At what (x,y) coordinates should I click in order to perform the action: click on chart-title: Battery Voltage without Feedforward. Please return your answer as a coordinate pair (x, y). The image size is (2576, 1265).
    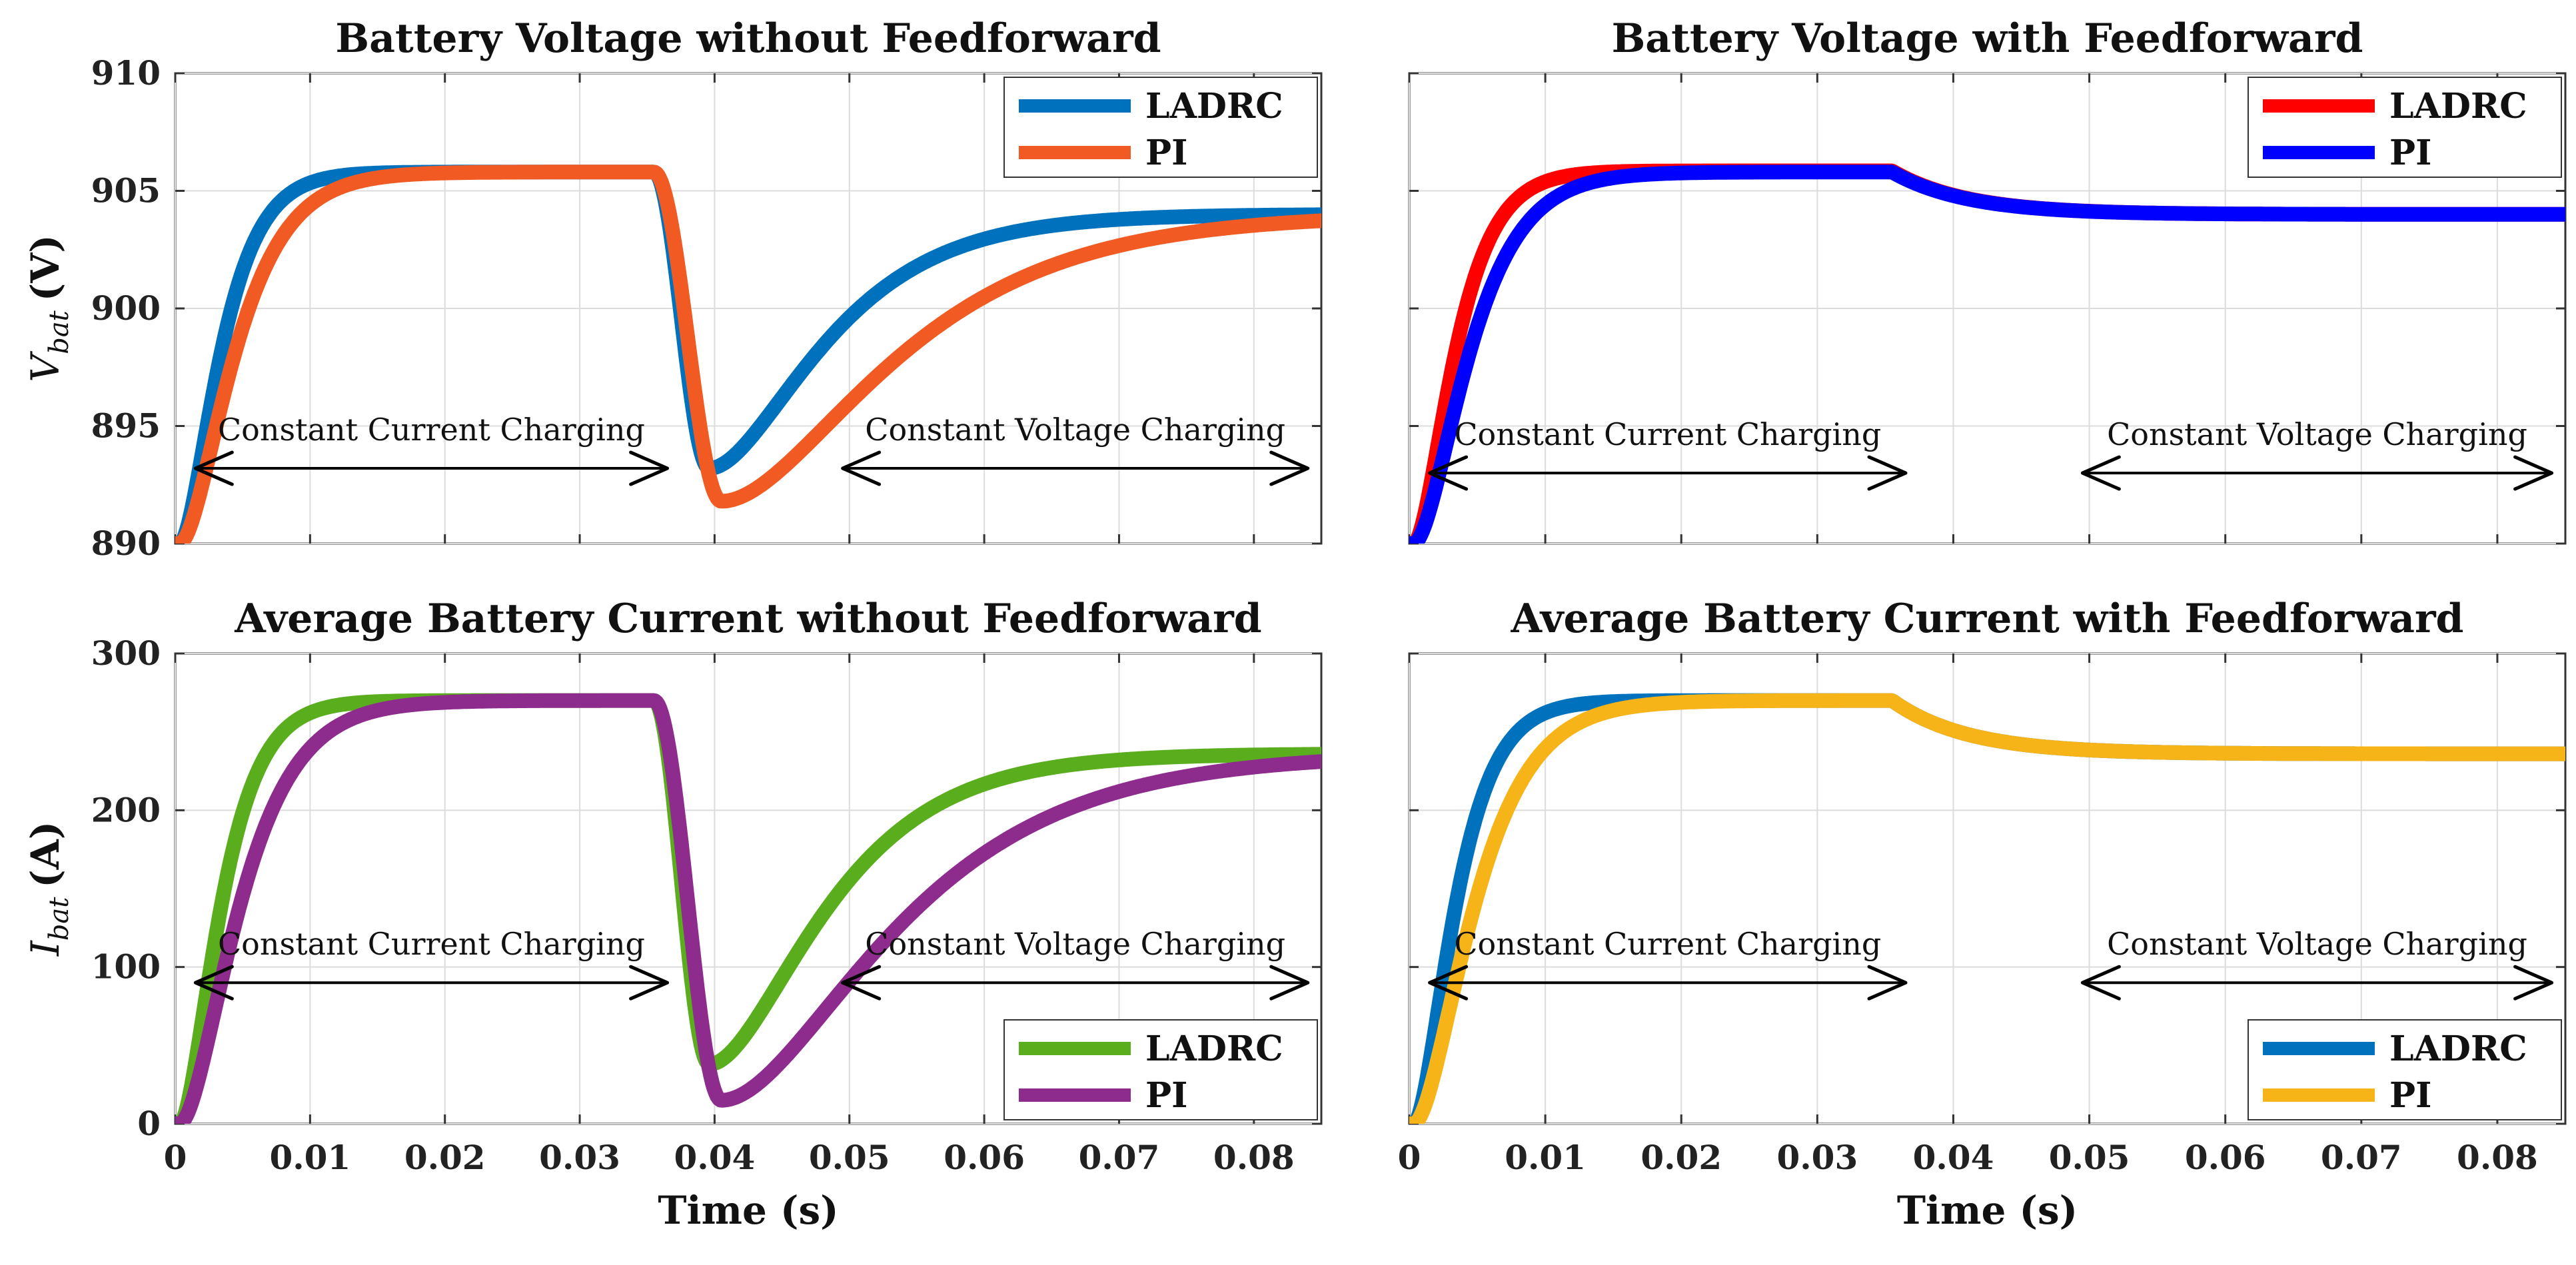
    Looking at the image, I should click on (748, 38).